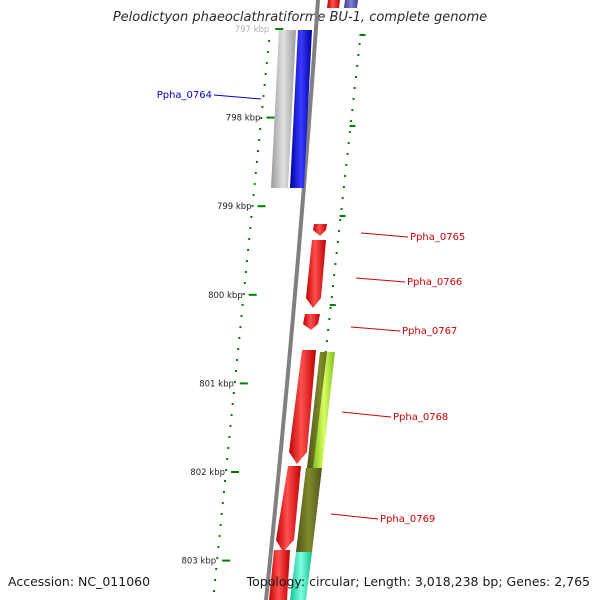 Image resolution: width=600 pixels, height=600 pixels. I want to click on top-red-strip, so click(333, 4).